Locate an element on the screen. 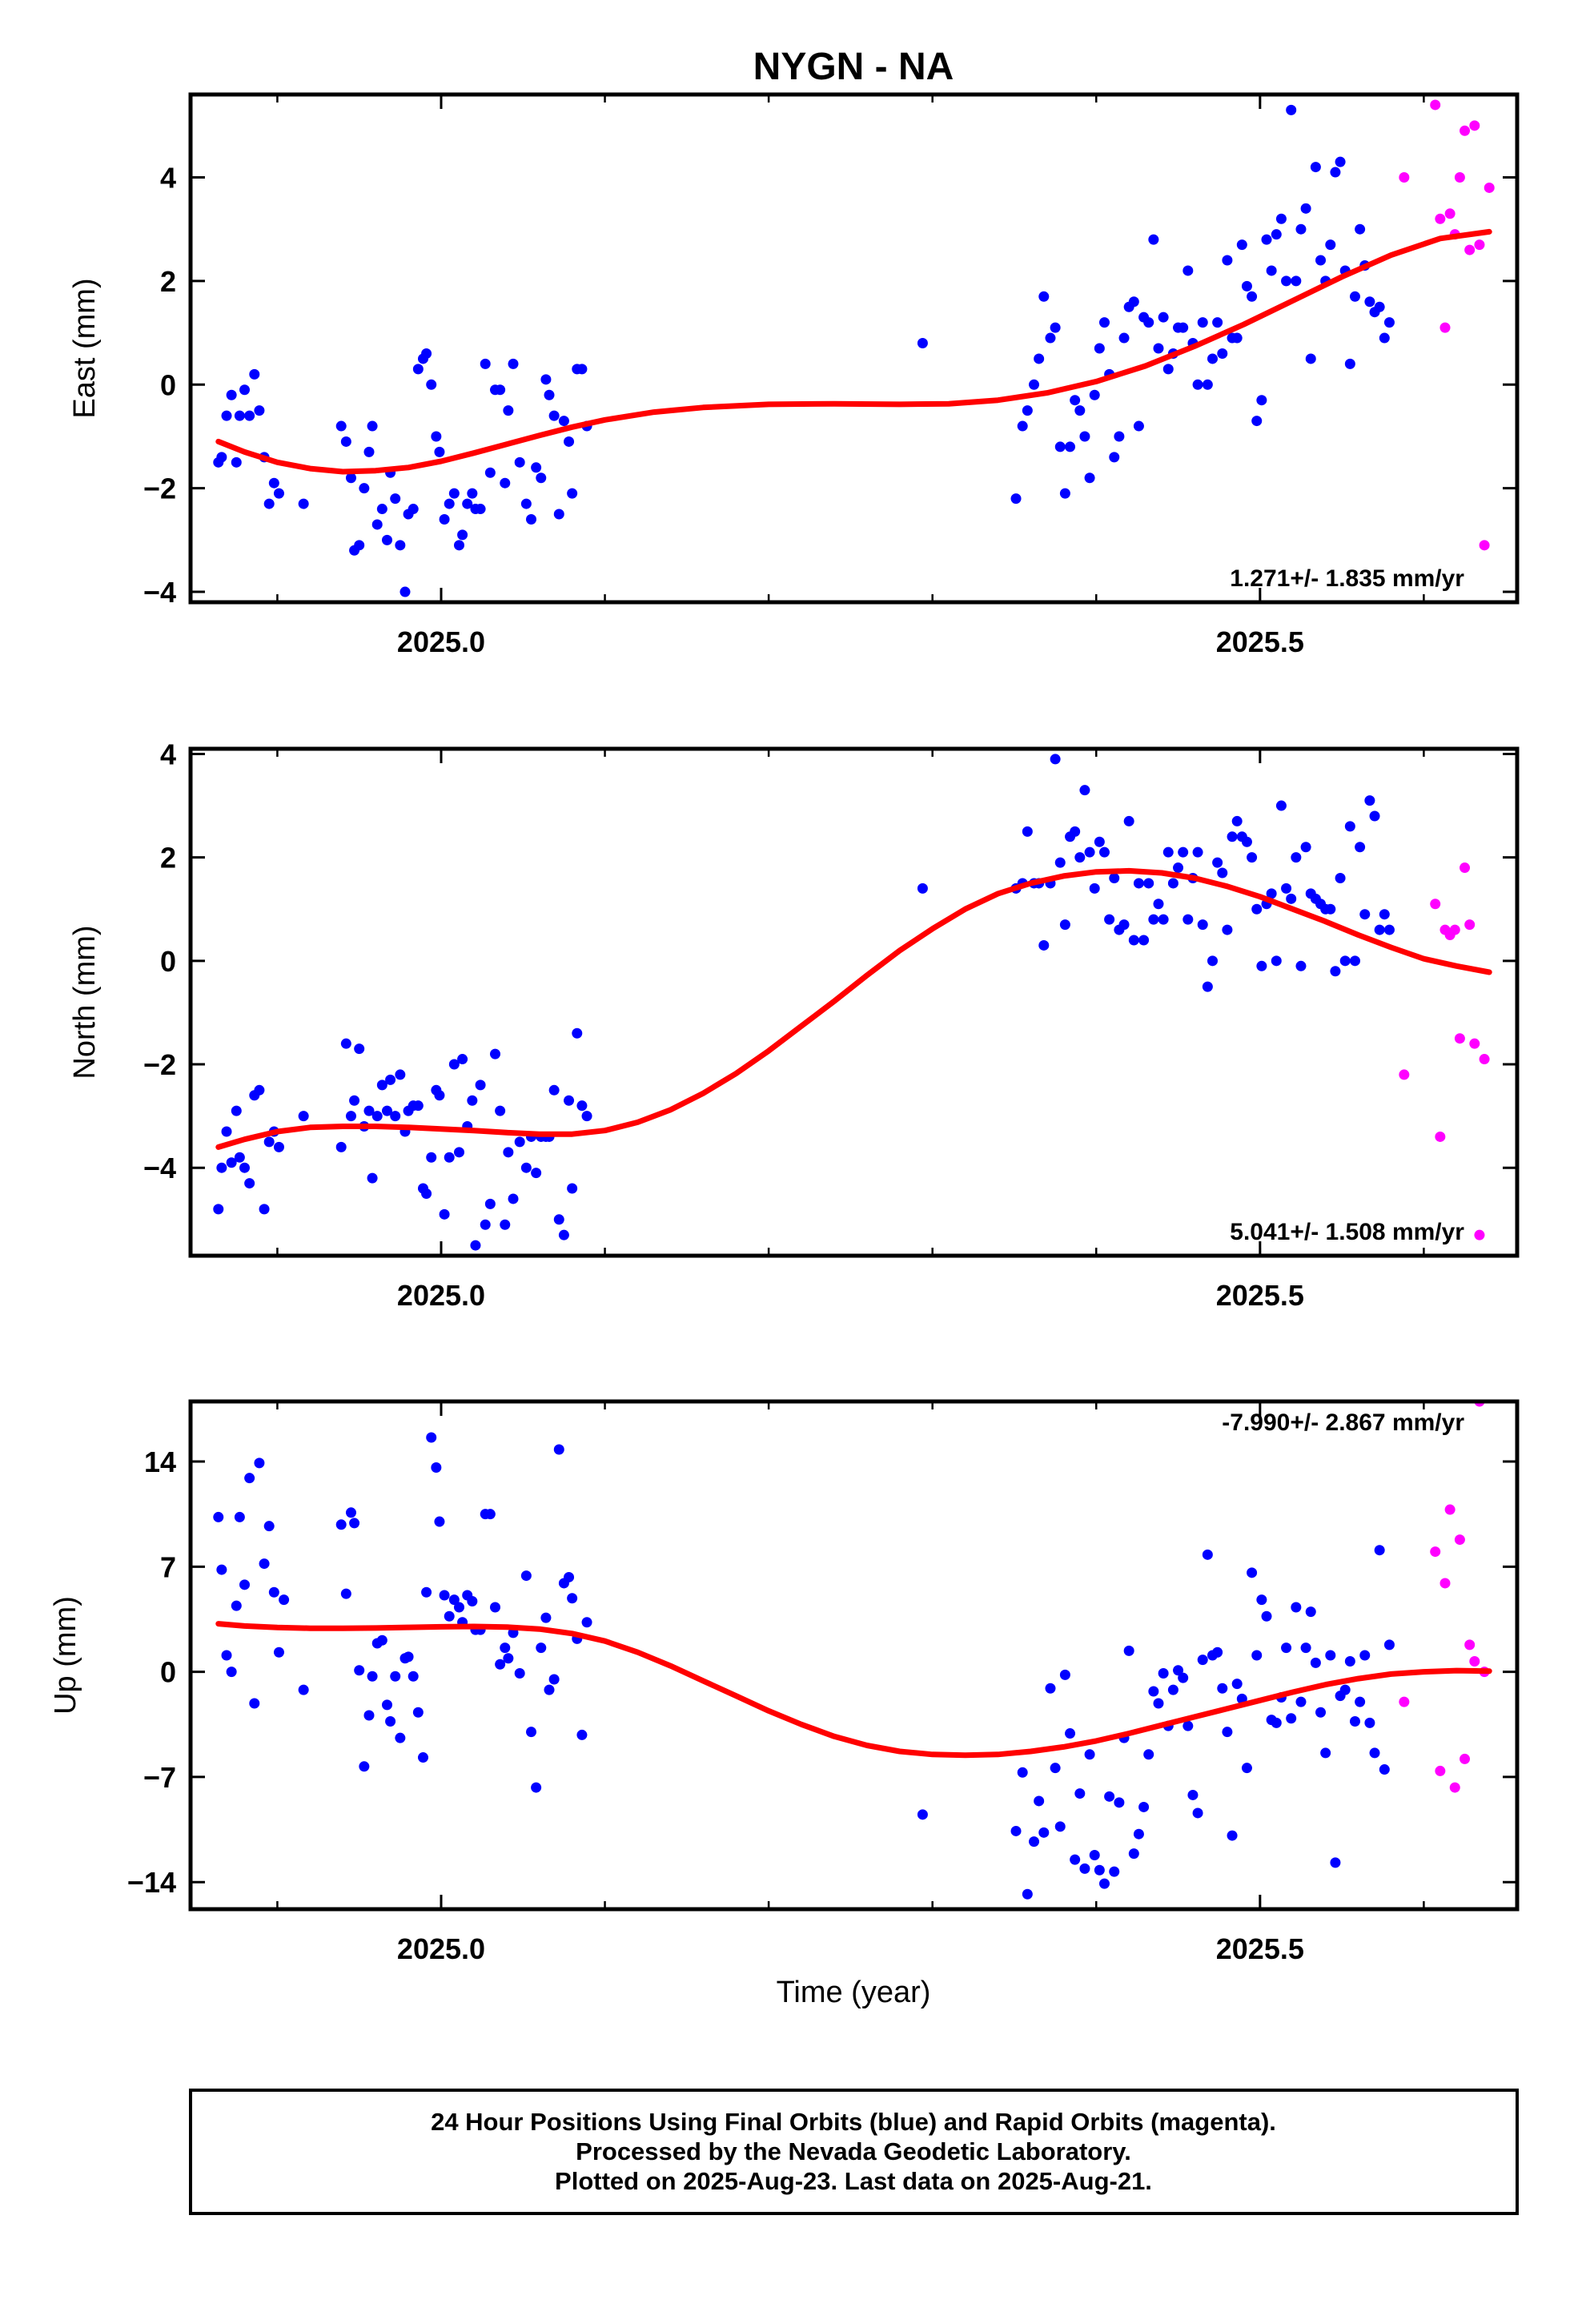 The height and width of the screenshot is (2324, 1582). y-tick-label: 7 is located at coordinates (168, 1566).